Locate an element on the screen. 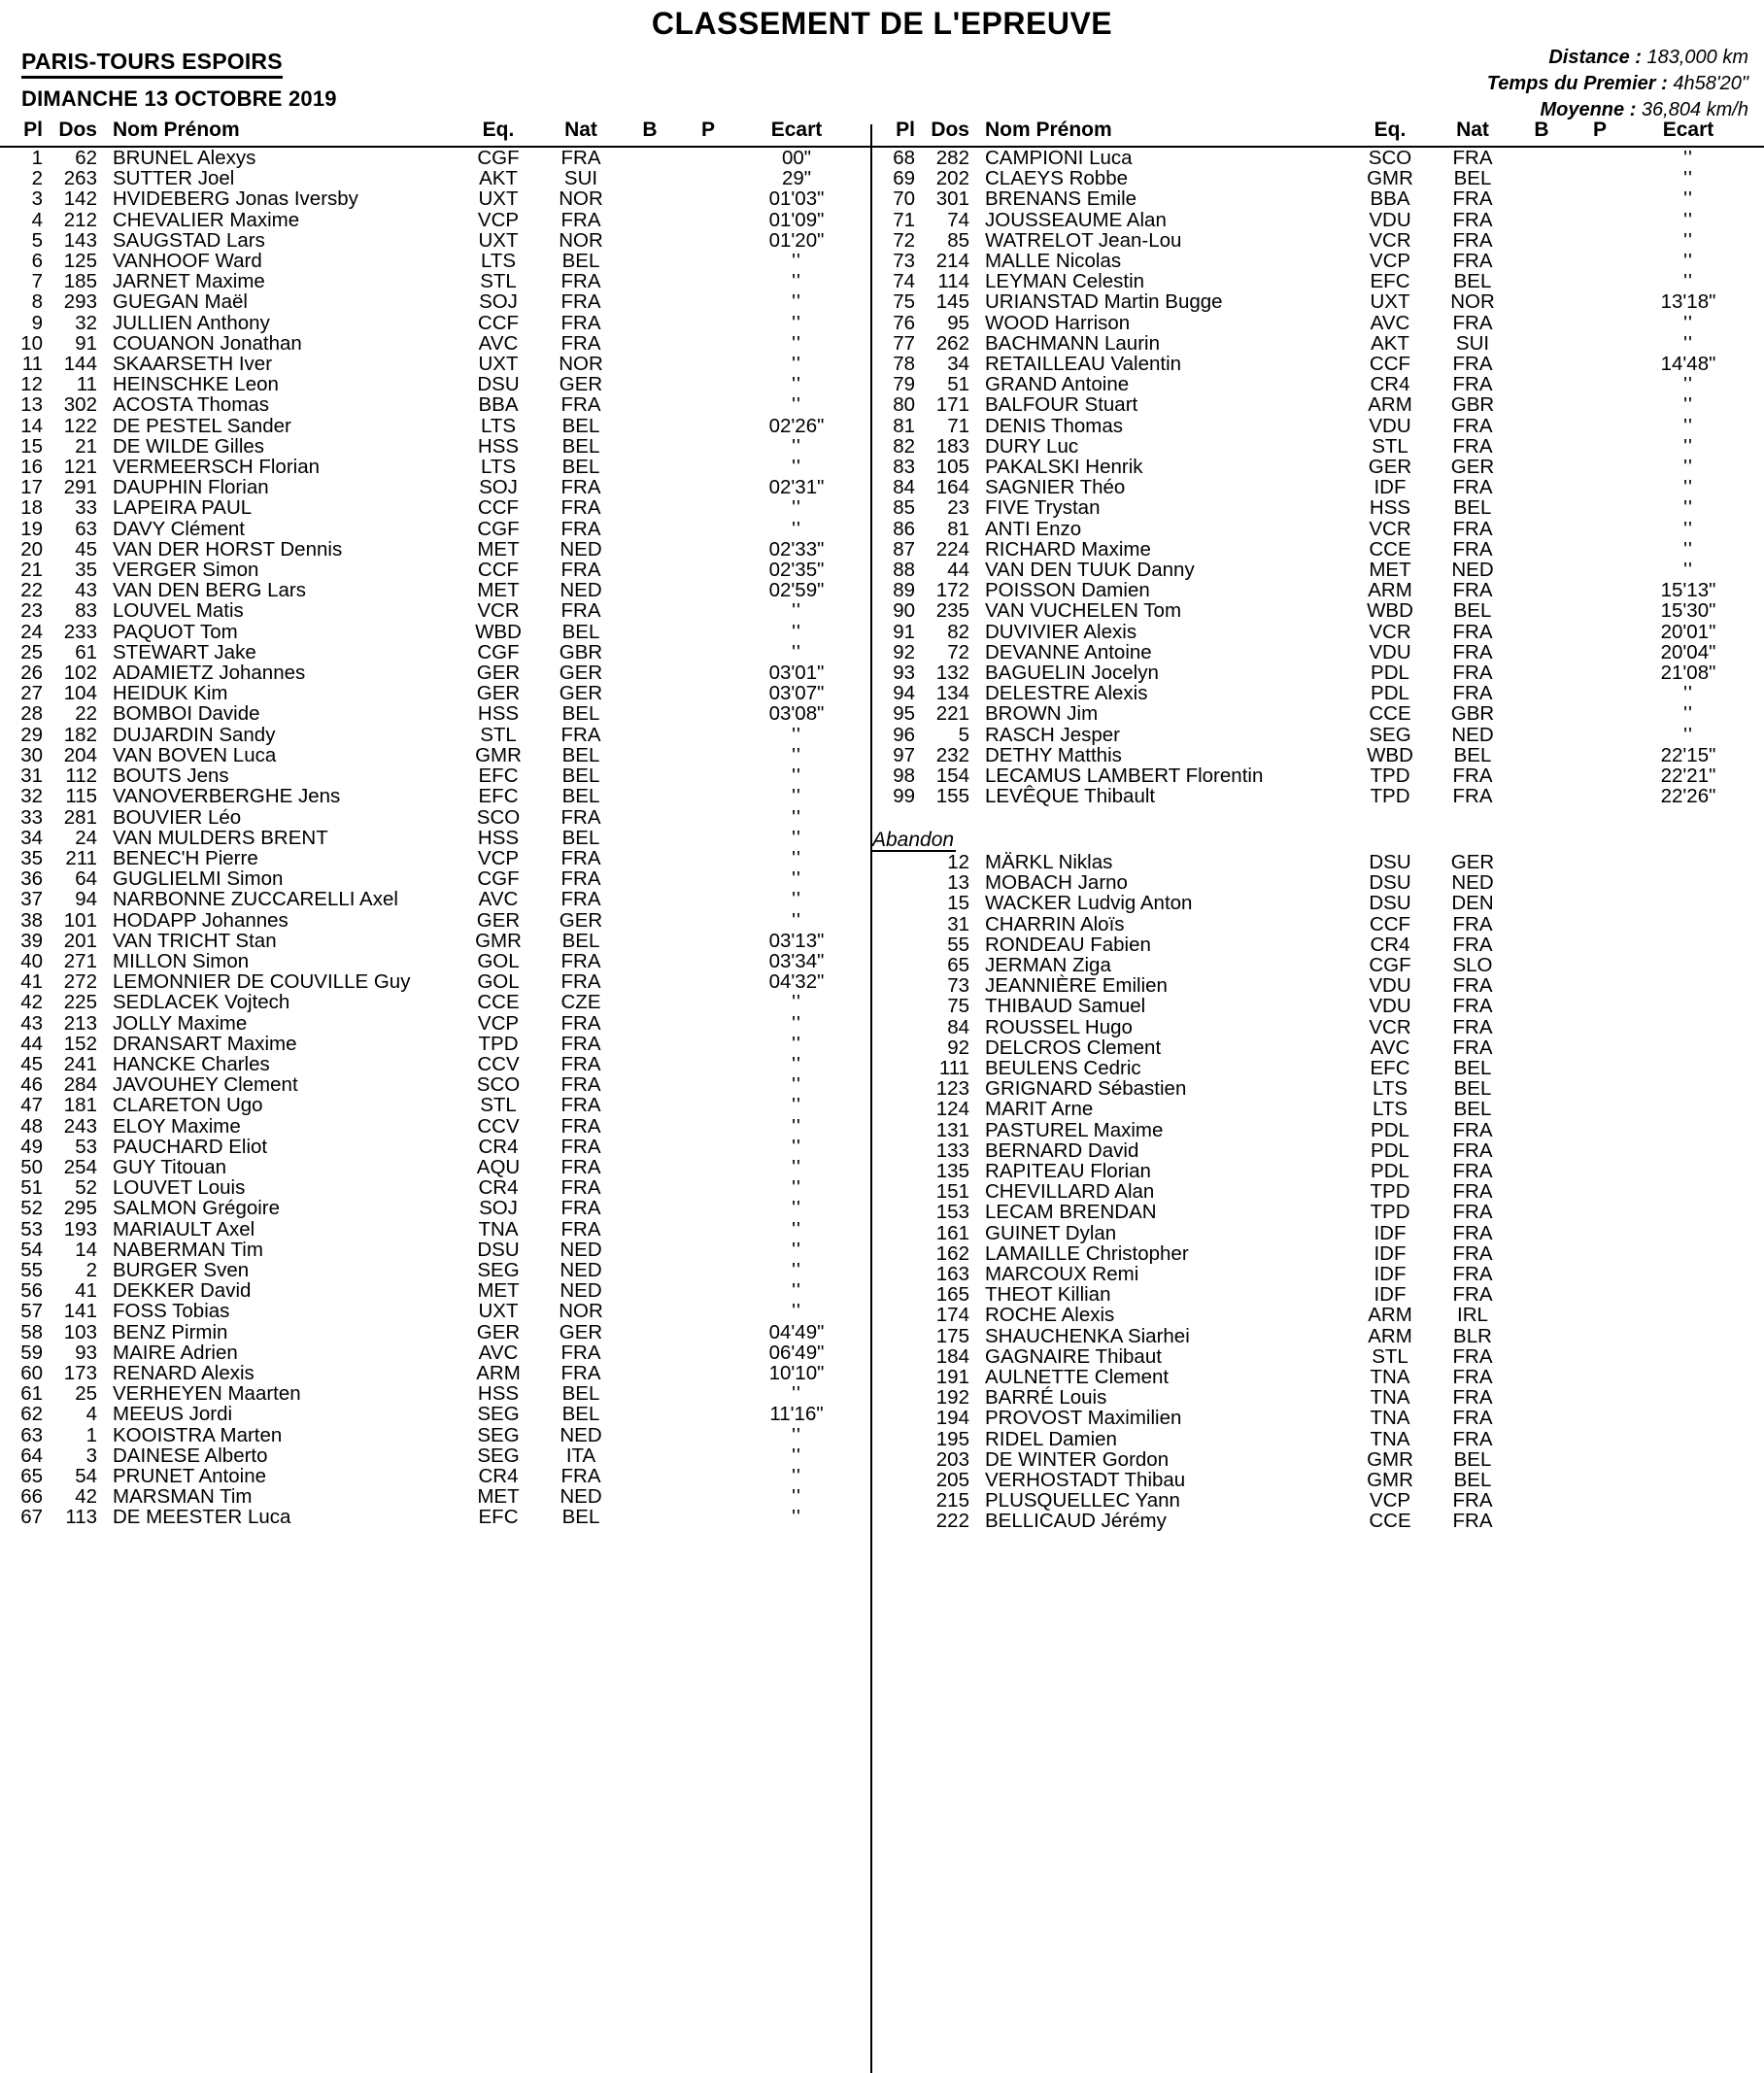 The image size is (1764, 2073). cell-nat: GBR is located at coordinates (1472, 714).